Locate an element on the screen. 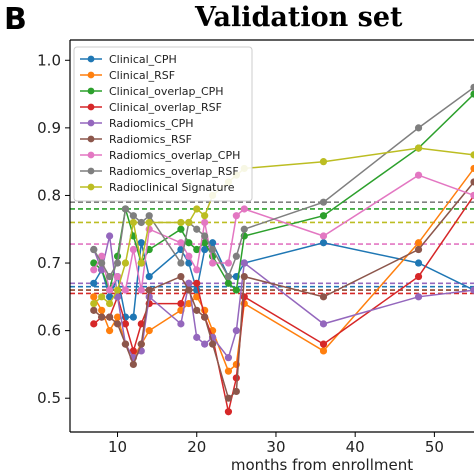 This screenshot has height=474, width=474. legend-entry-2: Clinical_overlap_CPH is located at coordinates (166, 91).